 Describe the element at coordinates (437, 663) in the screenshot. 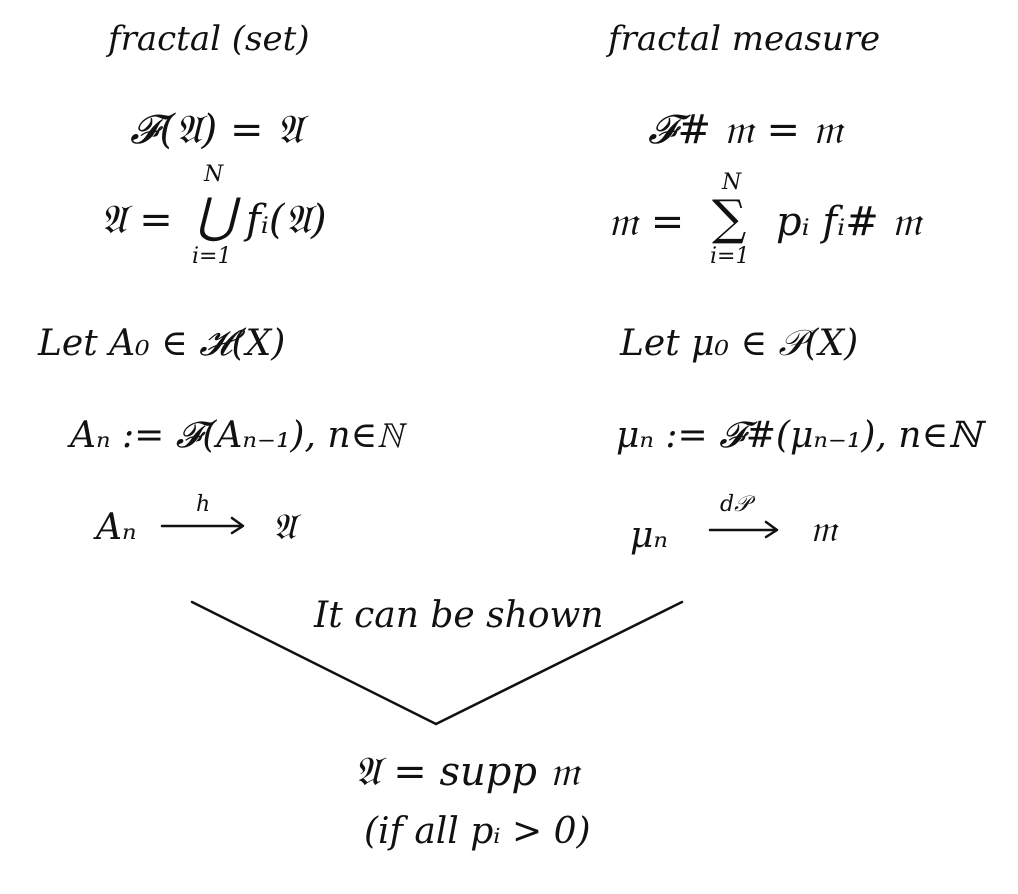

I see `v-shape-lines` at that location.